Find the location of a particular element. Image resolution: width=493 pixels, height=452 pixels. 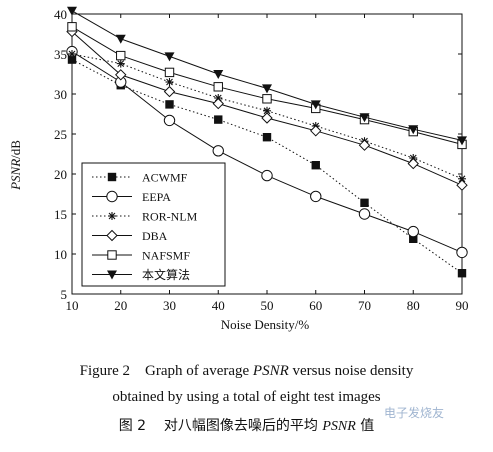

y-tick-label: 25 is located at coordinates (60, 134).